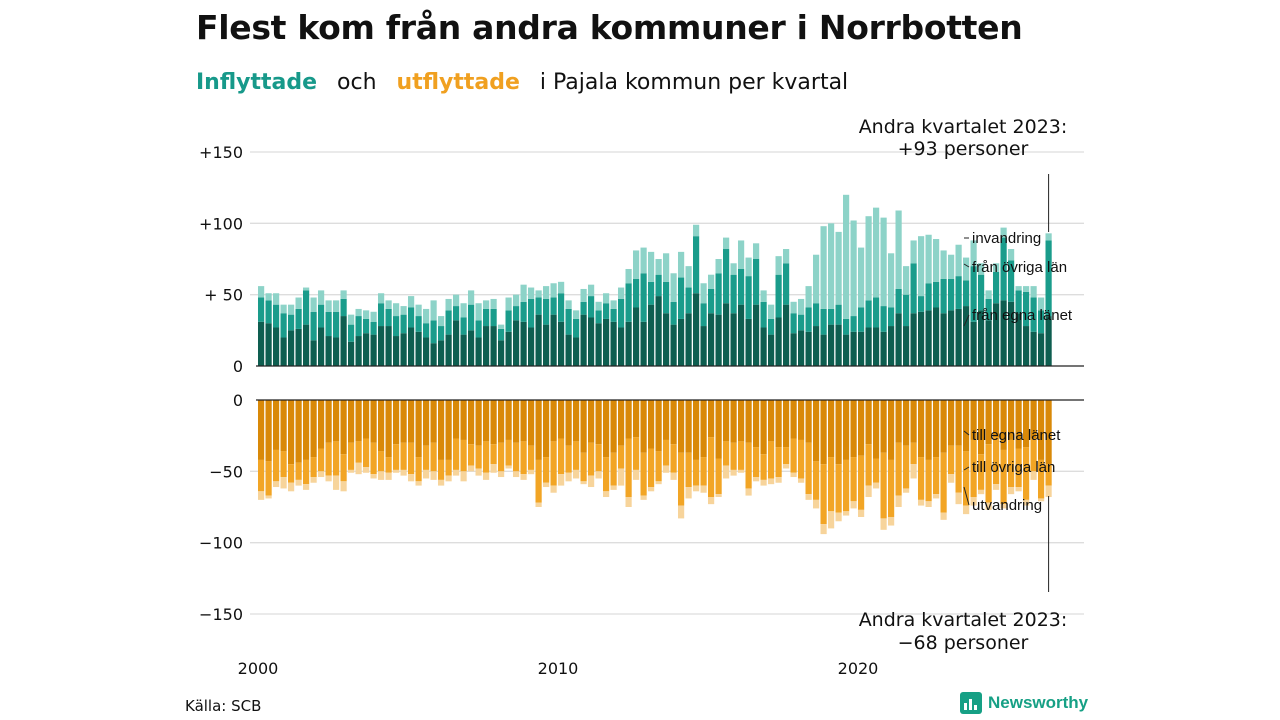 Image resolution: width=1280 pixels, height=720 pixels. What do you see at coordinates (1019, 267) in the screenshot?
I see `legend-label-inflow: från övriga län` at bounding box center [1019, 267].